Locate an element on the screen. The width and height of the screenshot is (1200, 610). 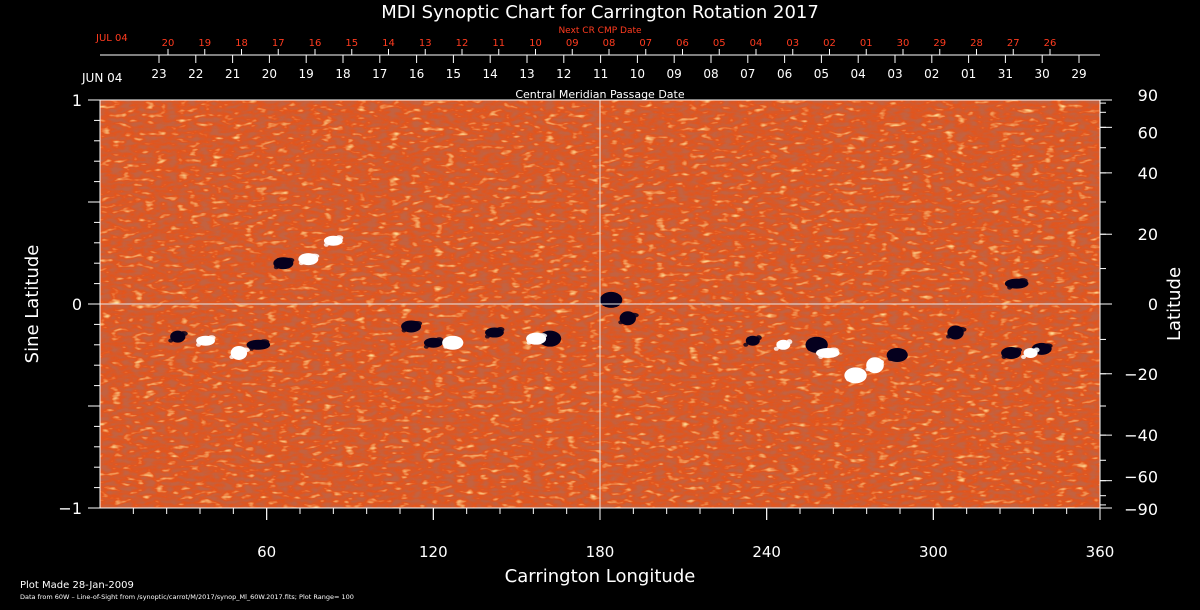
next-cmp-date-label: 02 is located at coordinates (829, 43).